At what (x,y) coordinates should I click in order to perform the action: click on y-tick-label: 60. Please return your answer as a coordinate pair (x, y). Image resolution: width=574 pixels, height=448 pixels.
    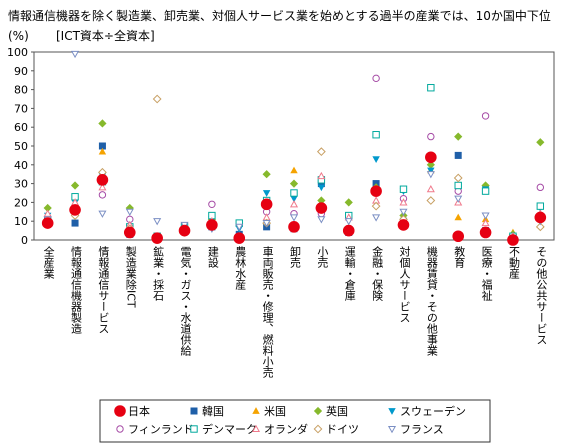
    Looking at the image, I should click on (21, 127).